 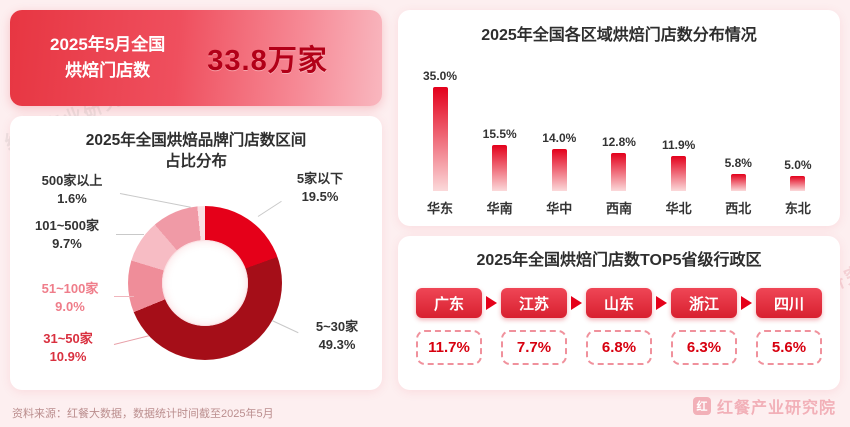 What do you see at coordinates (320, 178) in the screenshot?
I see `donut-label-name: 5家以下` at bounding box center [320, 178].